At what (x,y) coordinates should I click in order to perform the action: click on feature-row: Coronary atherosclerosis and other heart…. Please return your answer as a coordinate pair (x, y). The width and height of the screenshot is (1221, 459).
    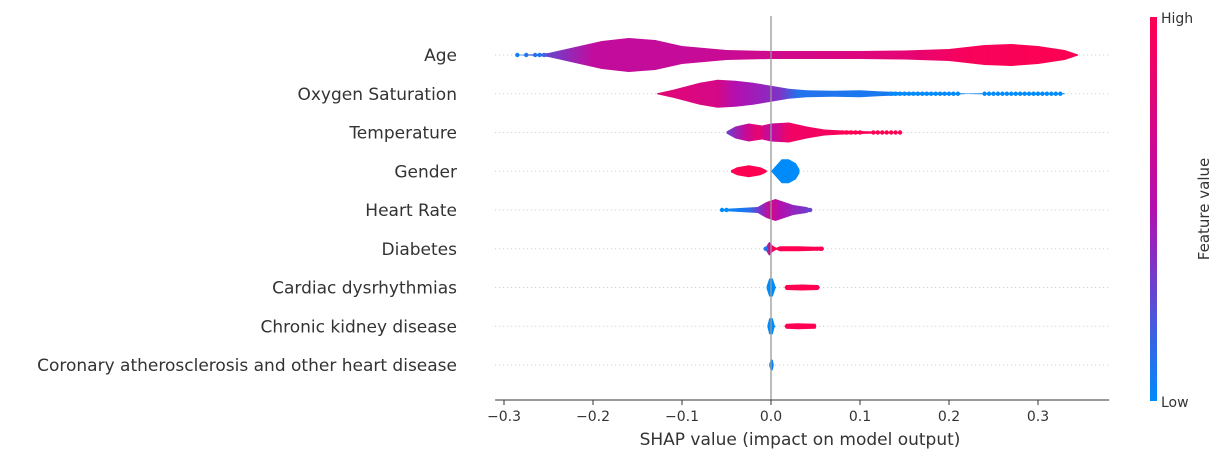
    Looking at the image, I should click on (573, 366).